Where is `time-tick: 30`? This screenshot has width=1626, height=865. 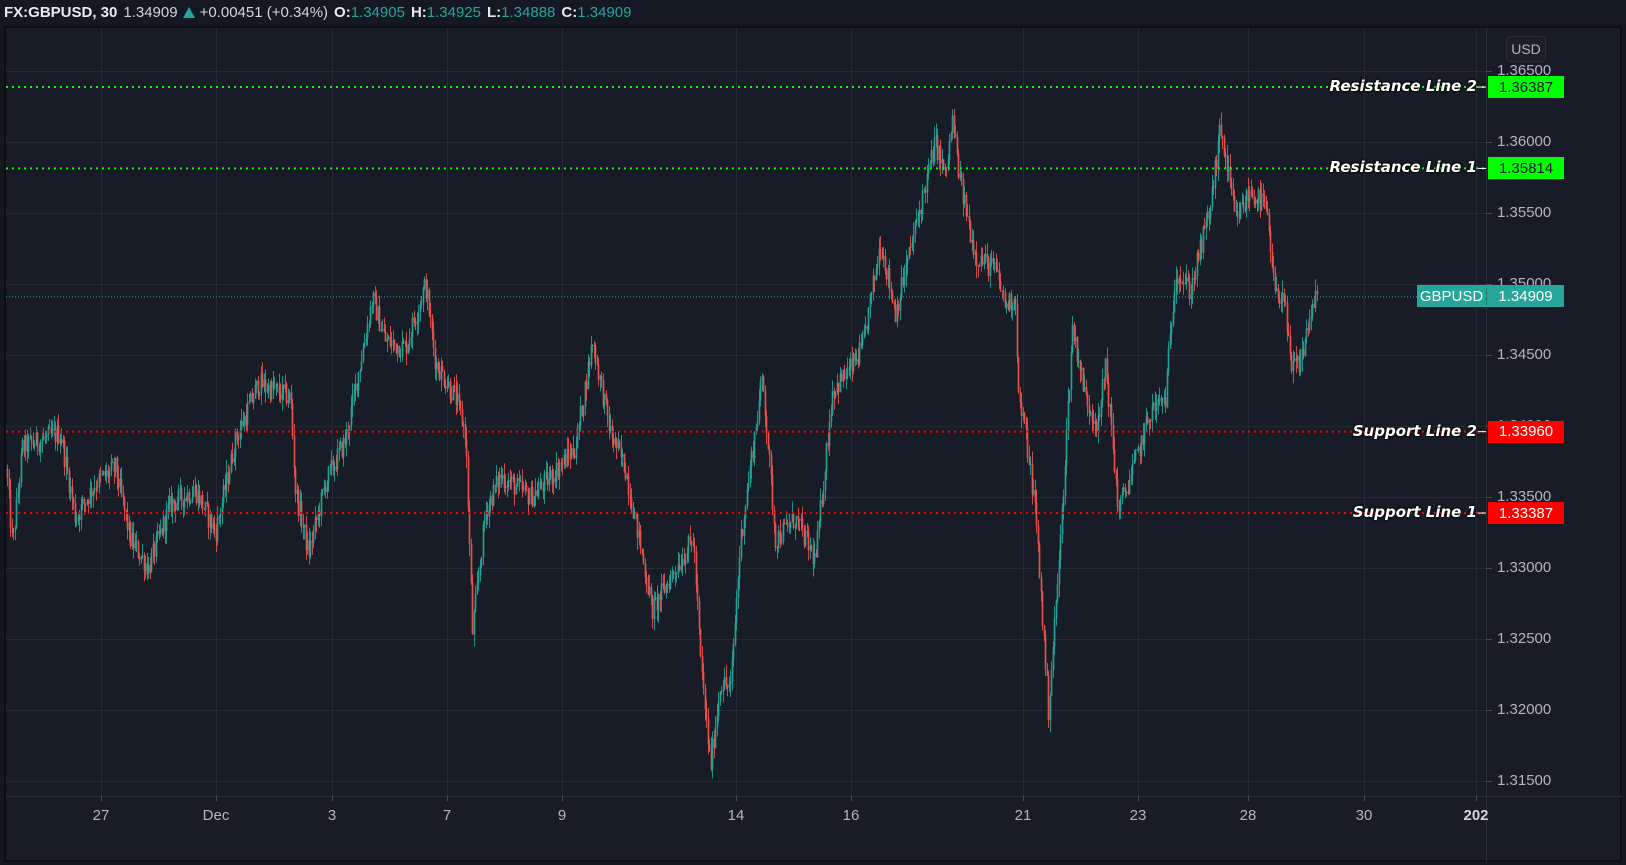 time-tick: 30 is located at coordinates (1364, 815).